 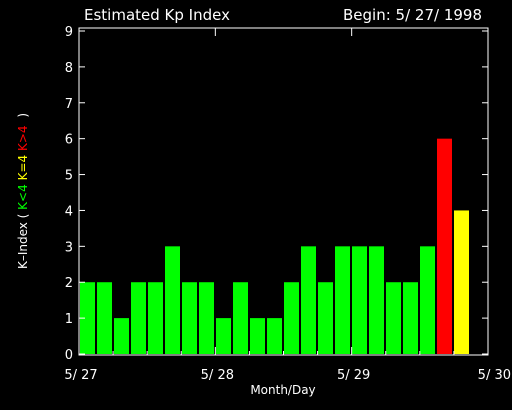 I want to click on y-tick-label: 1, so click(x=69, y=319).